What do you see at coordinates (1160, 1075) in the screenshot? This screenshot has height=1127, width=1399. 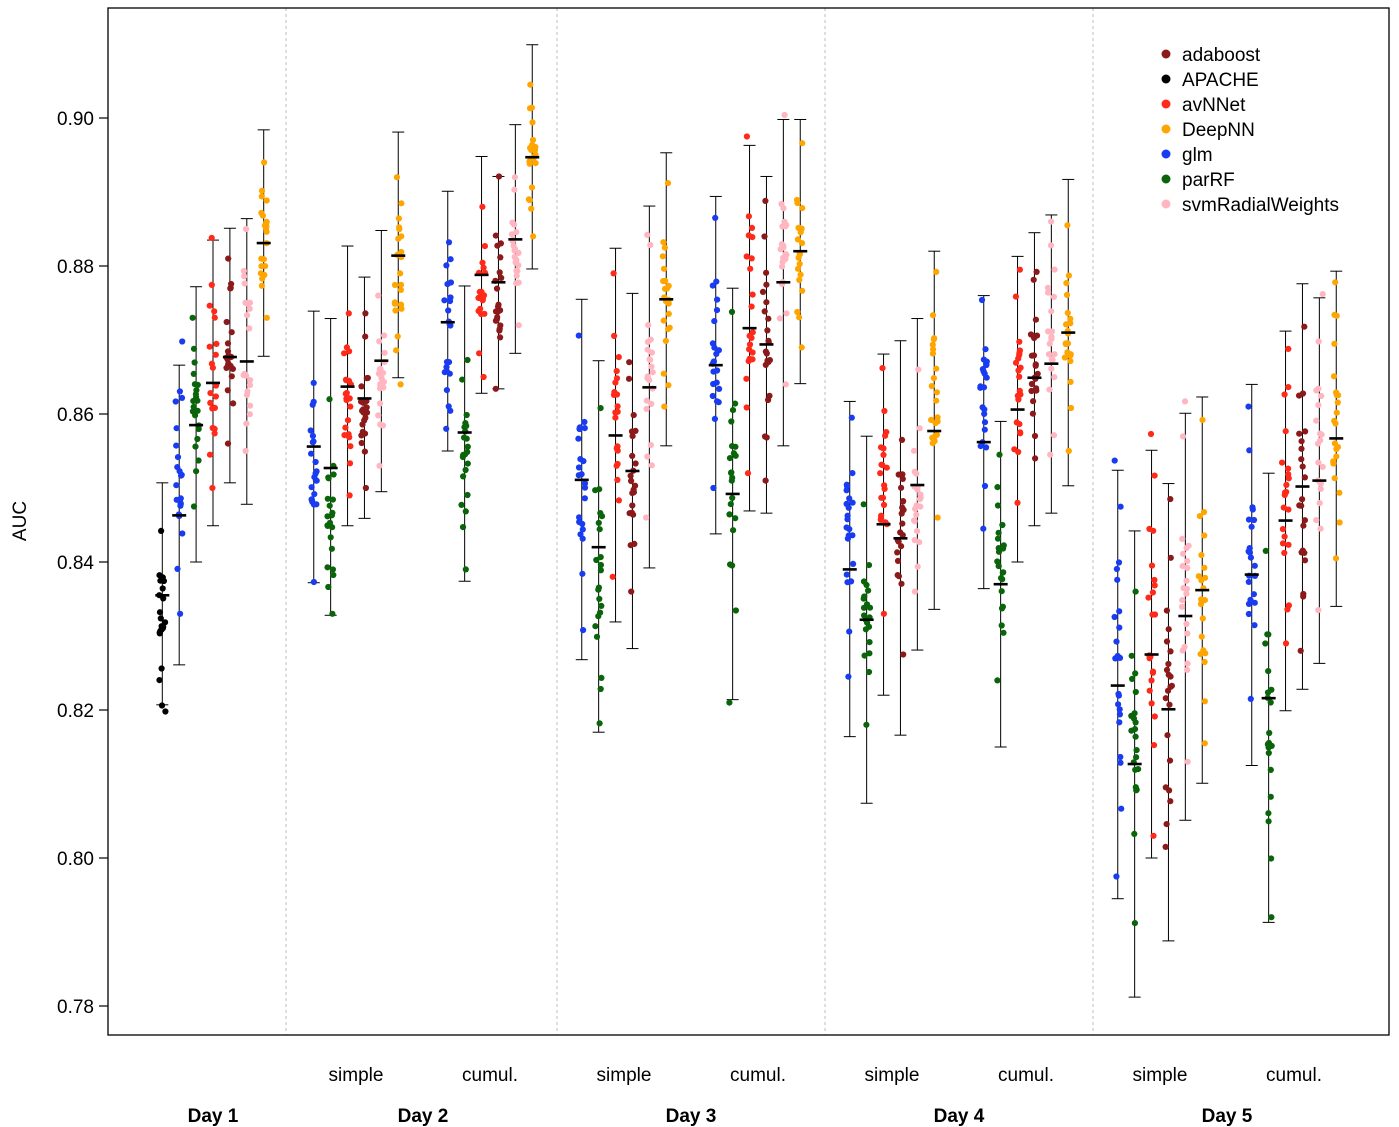 I see `subgroup-label: simple` at bounding box center [1160, 1075].